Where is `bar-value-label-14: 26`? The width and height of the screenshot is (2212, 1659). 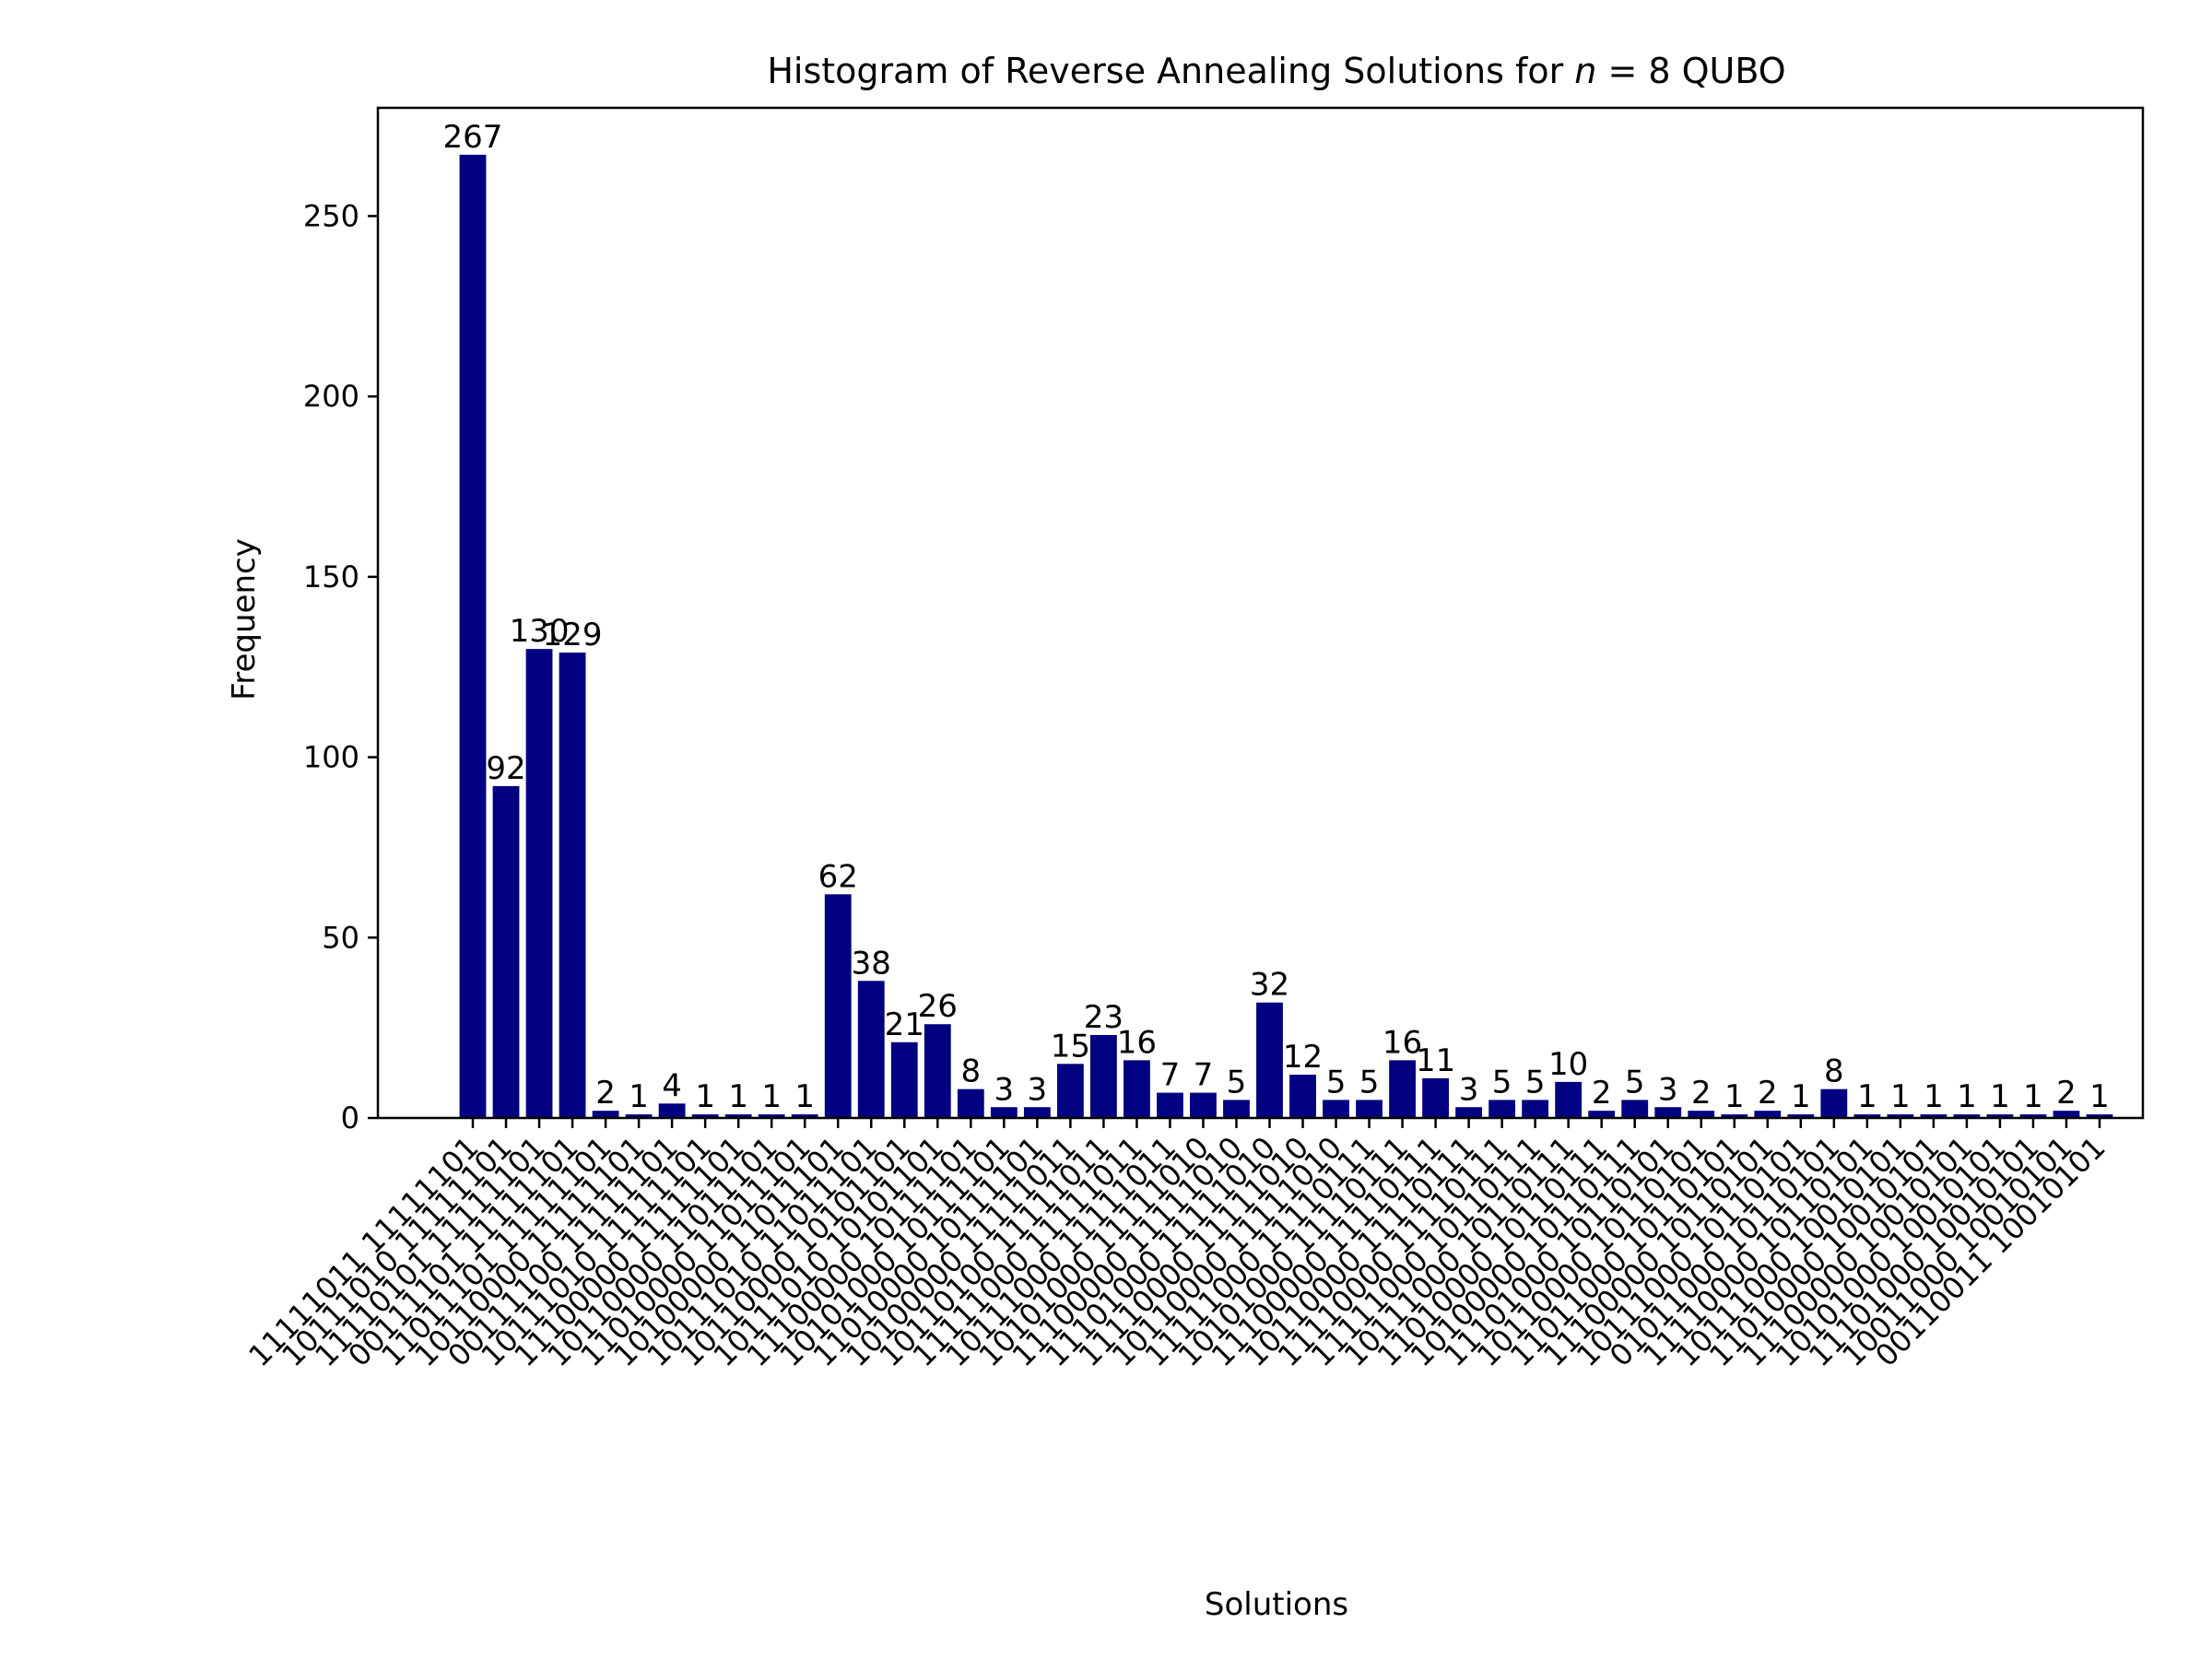
bar-value-label-14: 26 is located at coordinates (938, 1006).